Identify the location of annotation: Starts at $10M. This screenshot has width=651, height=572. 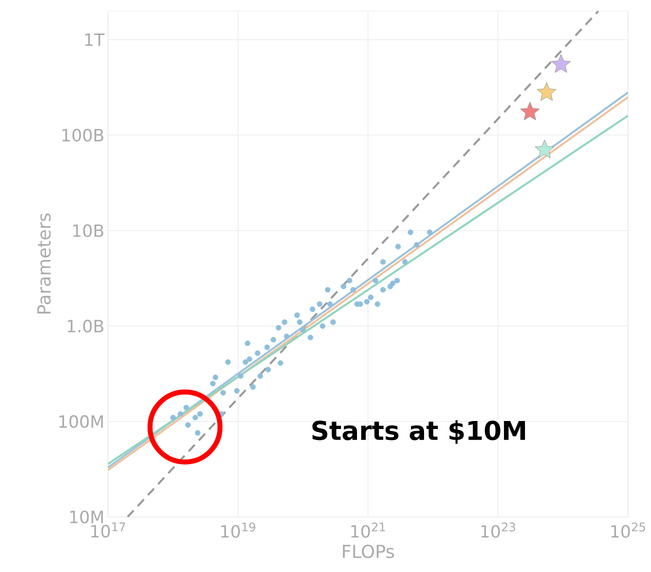
(418, 432).